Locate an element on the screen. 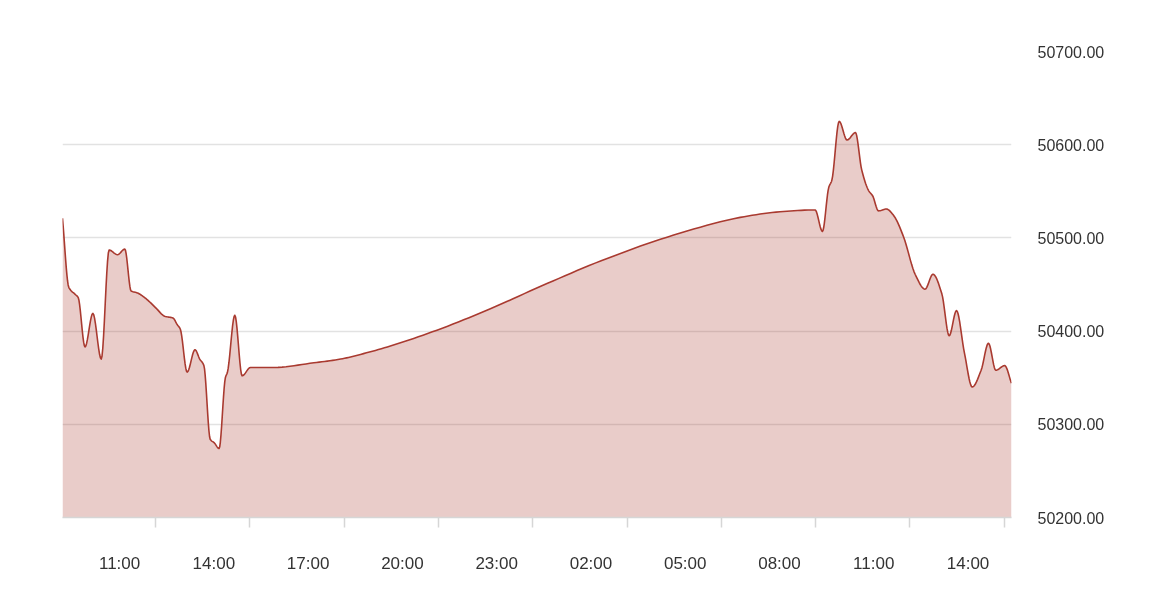 The width and height of the screenshot is (1168, 602). y-tick-label: 50300.00 is located at coordinates (1071, 425).